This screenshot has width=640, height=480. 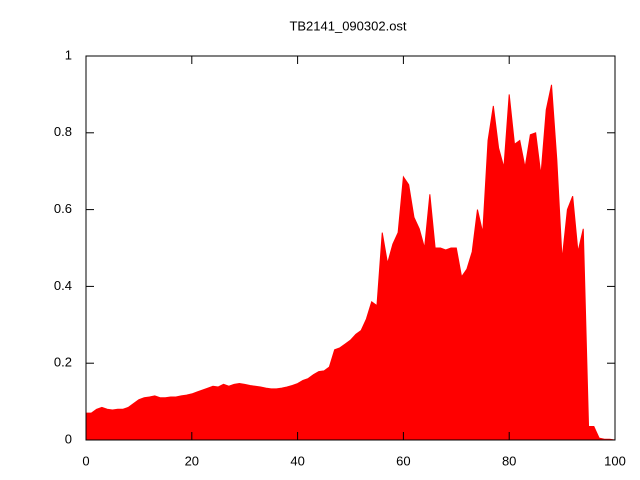 I want to click on y-tick-label: 0, so click(x=68, y=438).